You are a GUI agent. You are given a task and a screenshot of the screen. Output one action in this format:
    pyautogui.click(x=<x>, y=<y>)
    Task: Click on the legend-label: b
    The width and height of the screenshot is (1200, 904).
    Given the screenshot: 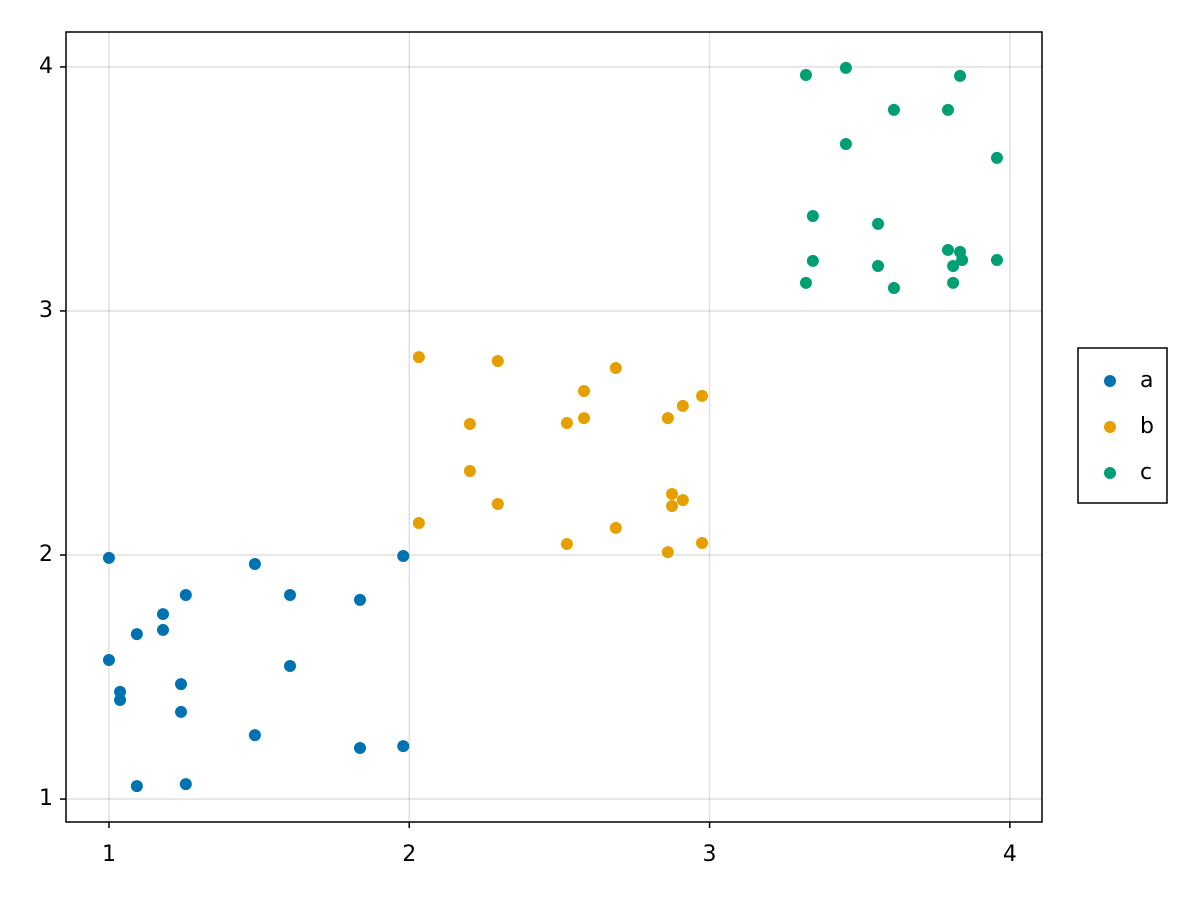 What is the action you would take?
    pyautogui.click(x=1147, y=426)
    